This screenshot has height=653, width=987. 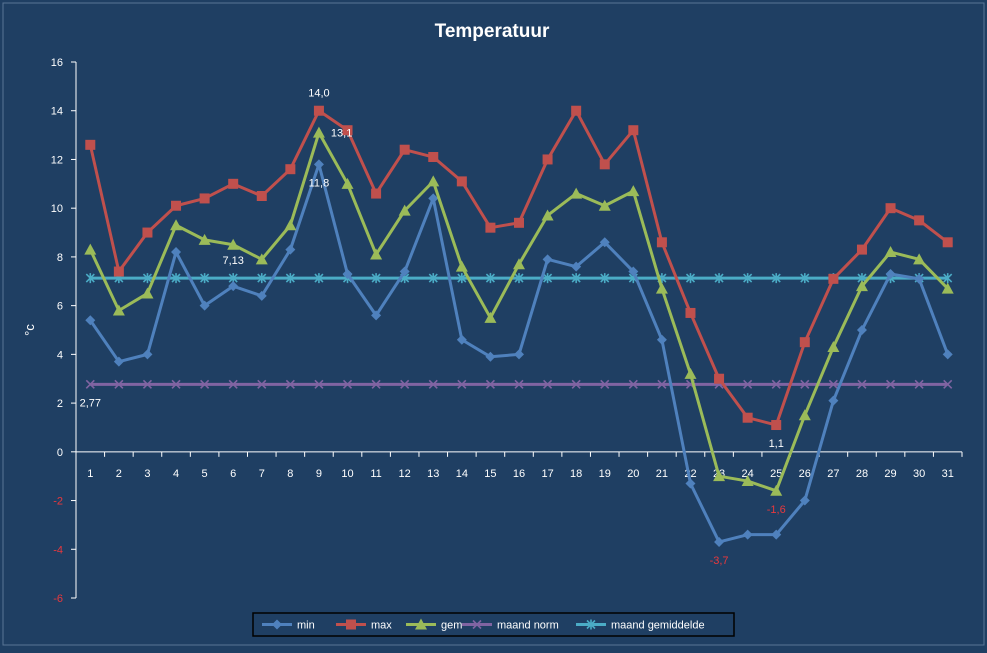 I want to click on data-label: 14,0, so click(x=318, y=94).